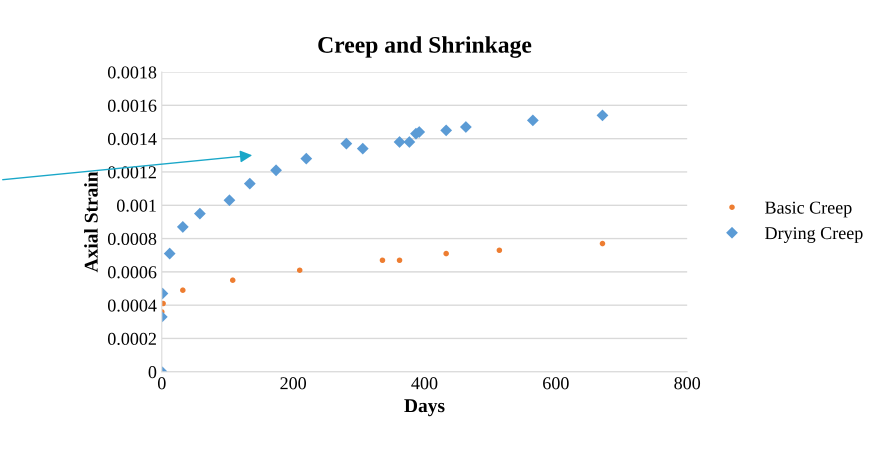  What do you see at coordinates (132, 272) in the screenshot?
I see `y-tick-label: 0.0006` at bounding box center [132, 272].